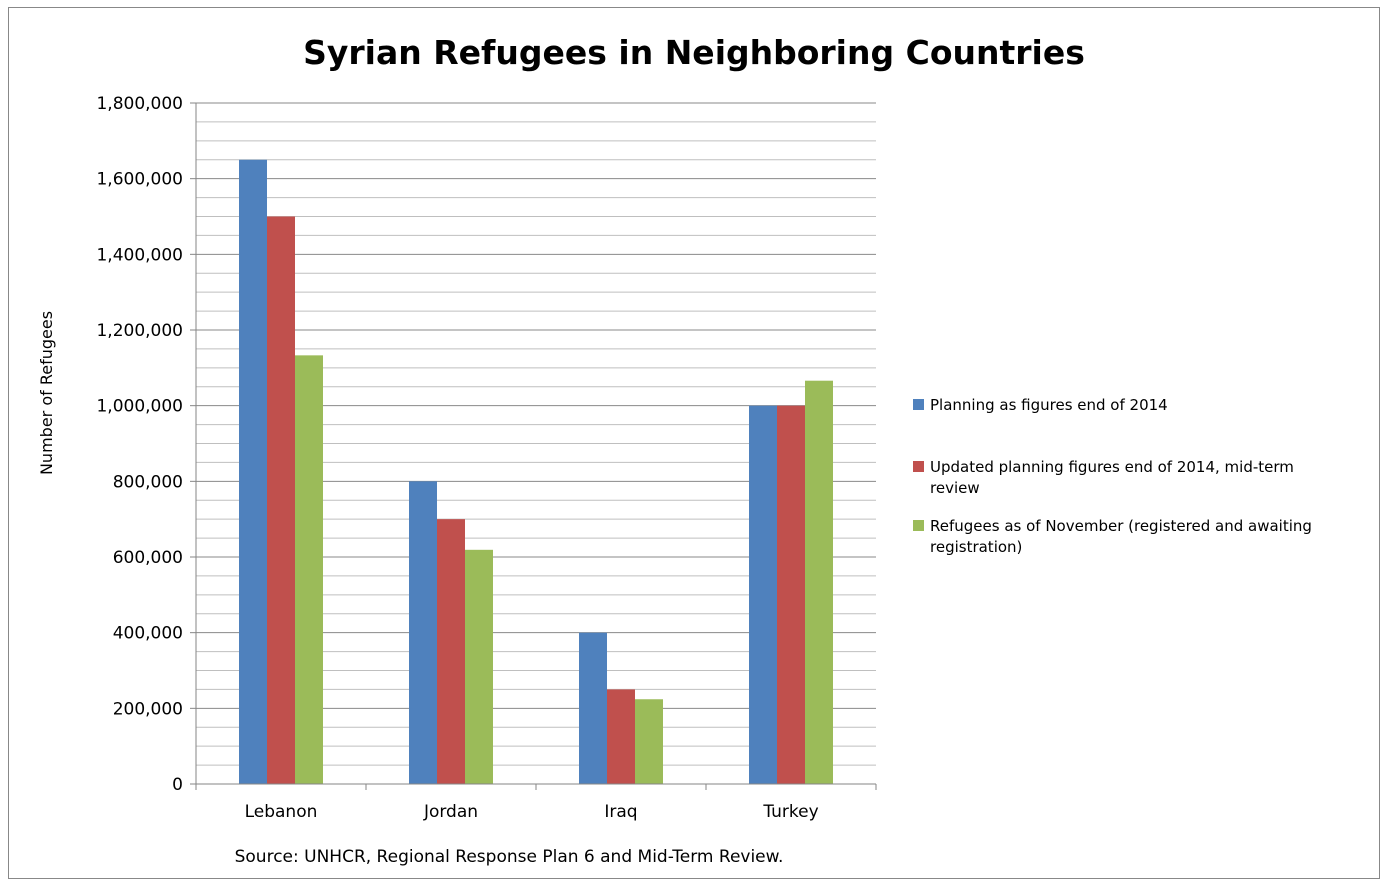 The image size is (1385, 881). What do you see at coordinates (46, 393) in the screenshot?
I see `y-axis-title: Number of Refugees` at bounding box center [46, 393].